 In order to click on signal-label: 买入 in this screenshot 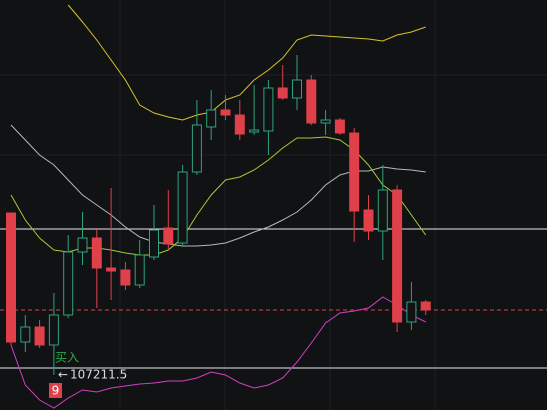, I will do `click(67, 358)`.